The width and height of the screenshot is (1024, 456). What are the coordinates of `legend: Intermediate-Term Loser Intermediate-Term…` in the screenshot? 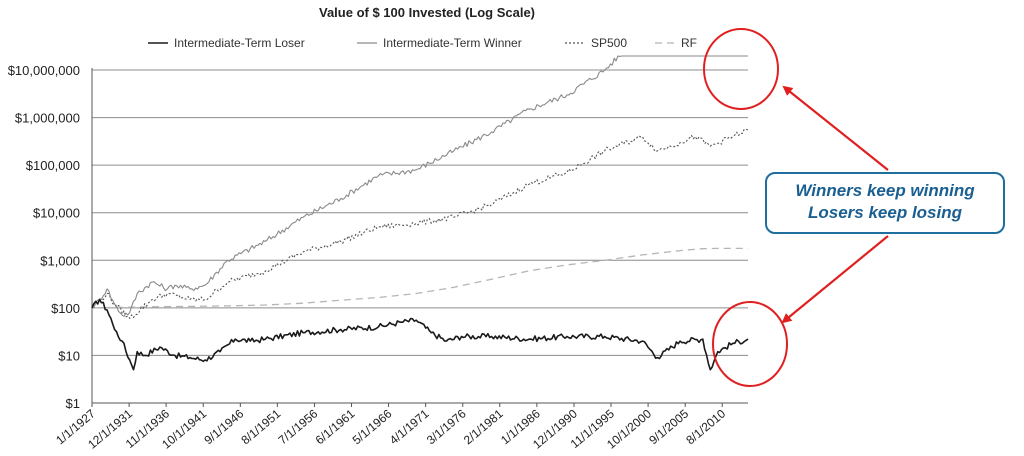 It's located at (422, 43).